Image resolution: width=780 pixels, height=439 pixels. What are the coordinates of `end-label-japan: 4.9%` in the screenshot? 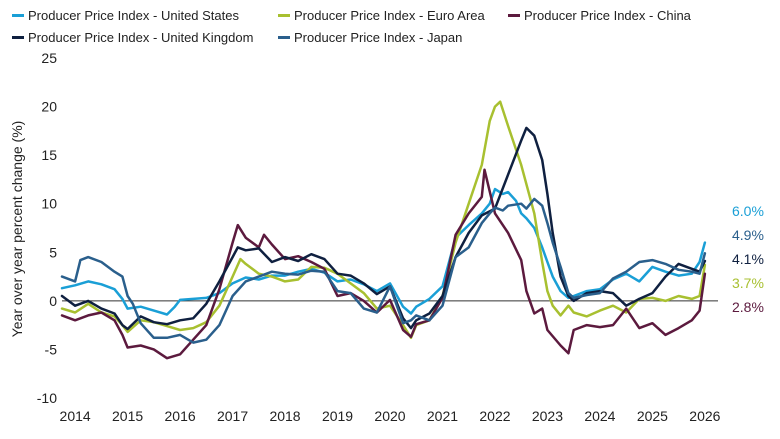 It's located at (748, 235).